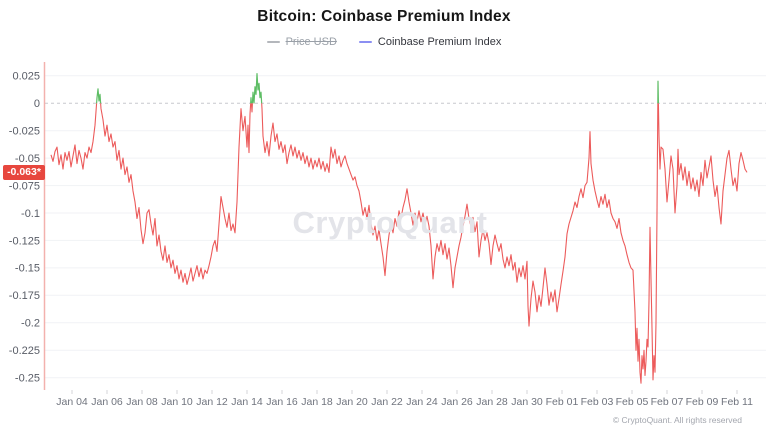 The height and width of the screenshot is (432, 768). I want to click on x-tick-label: Jan 12, so click(212, 402).